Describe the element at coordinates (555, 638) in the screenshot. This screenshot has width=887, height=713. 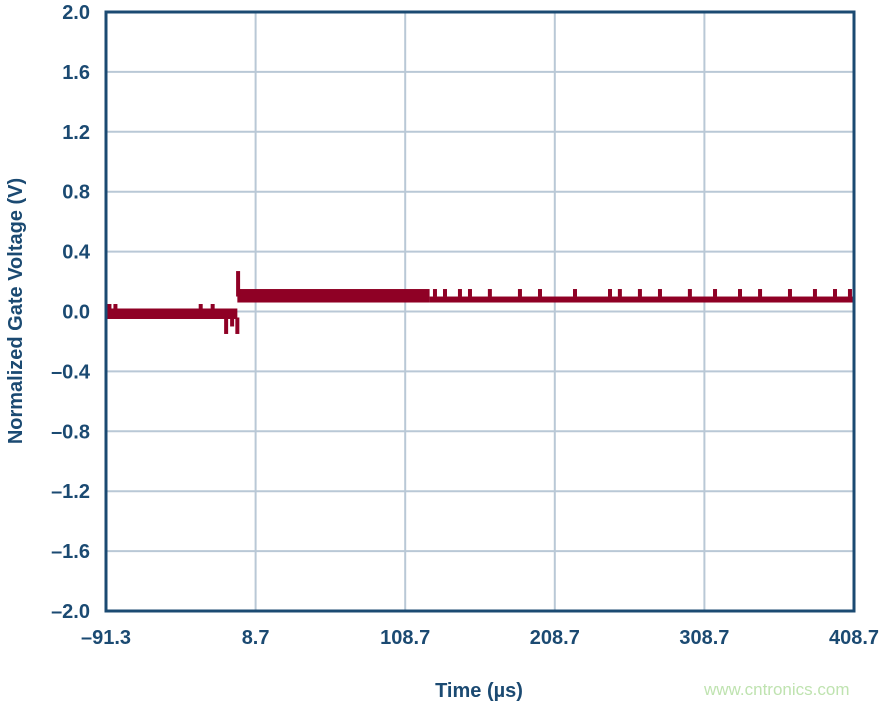
I see `x-tick-label: 208.7` at that location.